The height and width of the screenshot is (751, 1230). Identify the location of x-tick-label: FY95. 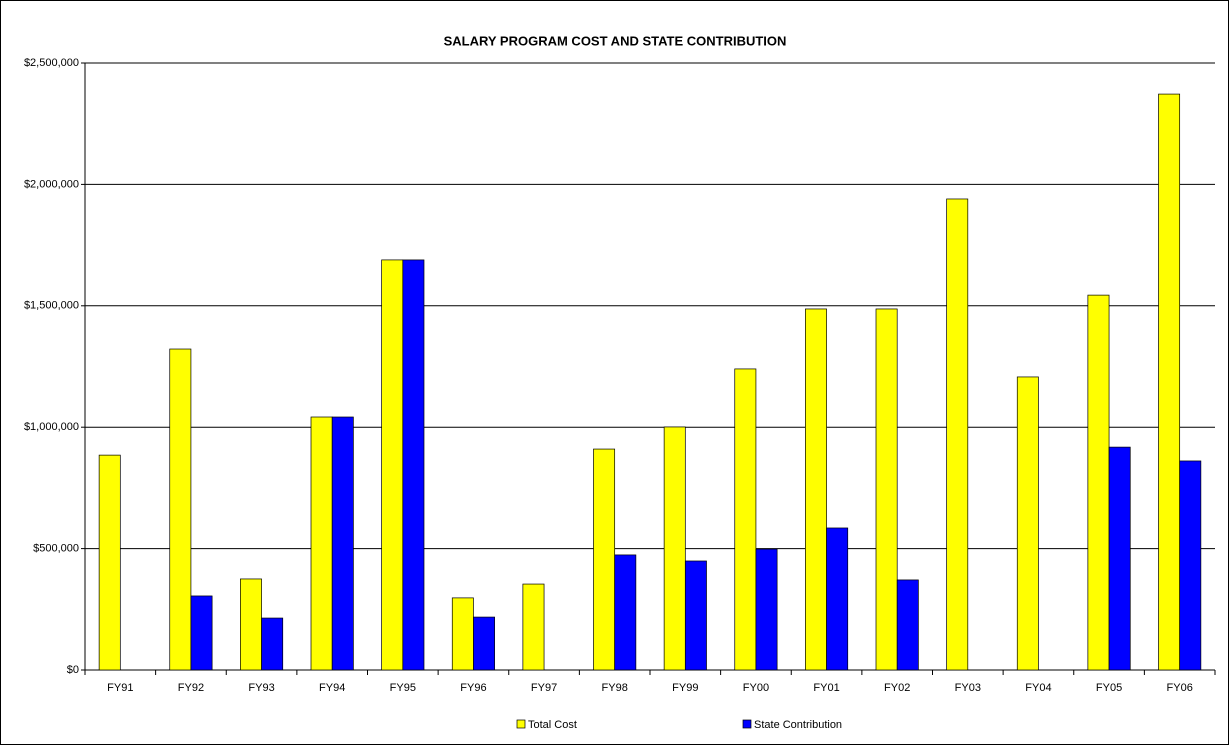
(403, 688).